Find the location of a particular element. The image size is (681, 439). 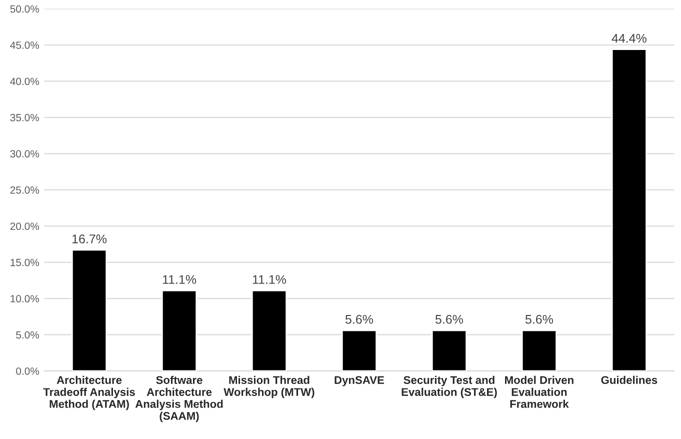

y-tick-label: 25.0% is located at coordinates (25, 190).